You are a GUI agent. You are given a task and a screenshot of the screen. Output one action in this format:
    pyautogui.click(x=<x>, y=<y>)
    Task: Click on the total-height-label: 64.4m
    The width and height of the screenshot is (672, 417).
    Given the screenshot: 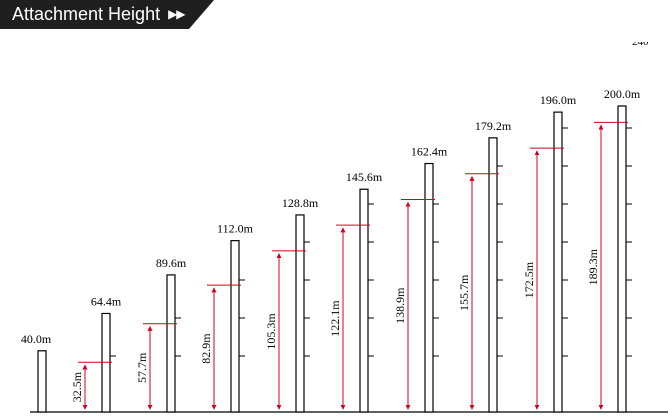 What is the action you would take?
    pyautogui.click(x=106, y=301)
    